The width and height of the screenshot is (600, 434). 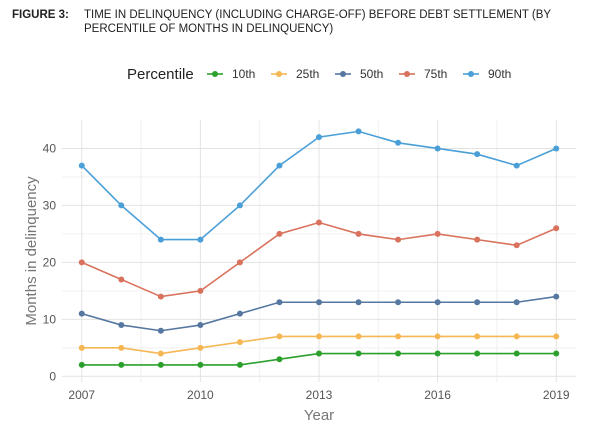 What do you see at coordinates (319, 313) in the screenshot?
I see `series-50th` at bounding box center [319, 313].